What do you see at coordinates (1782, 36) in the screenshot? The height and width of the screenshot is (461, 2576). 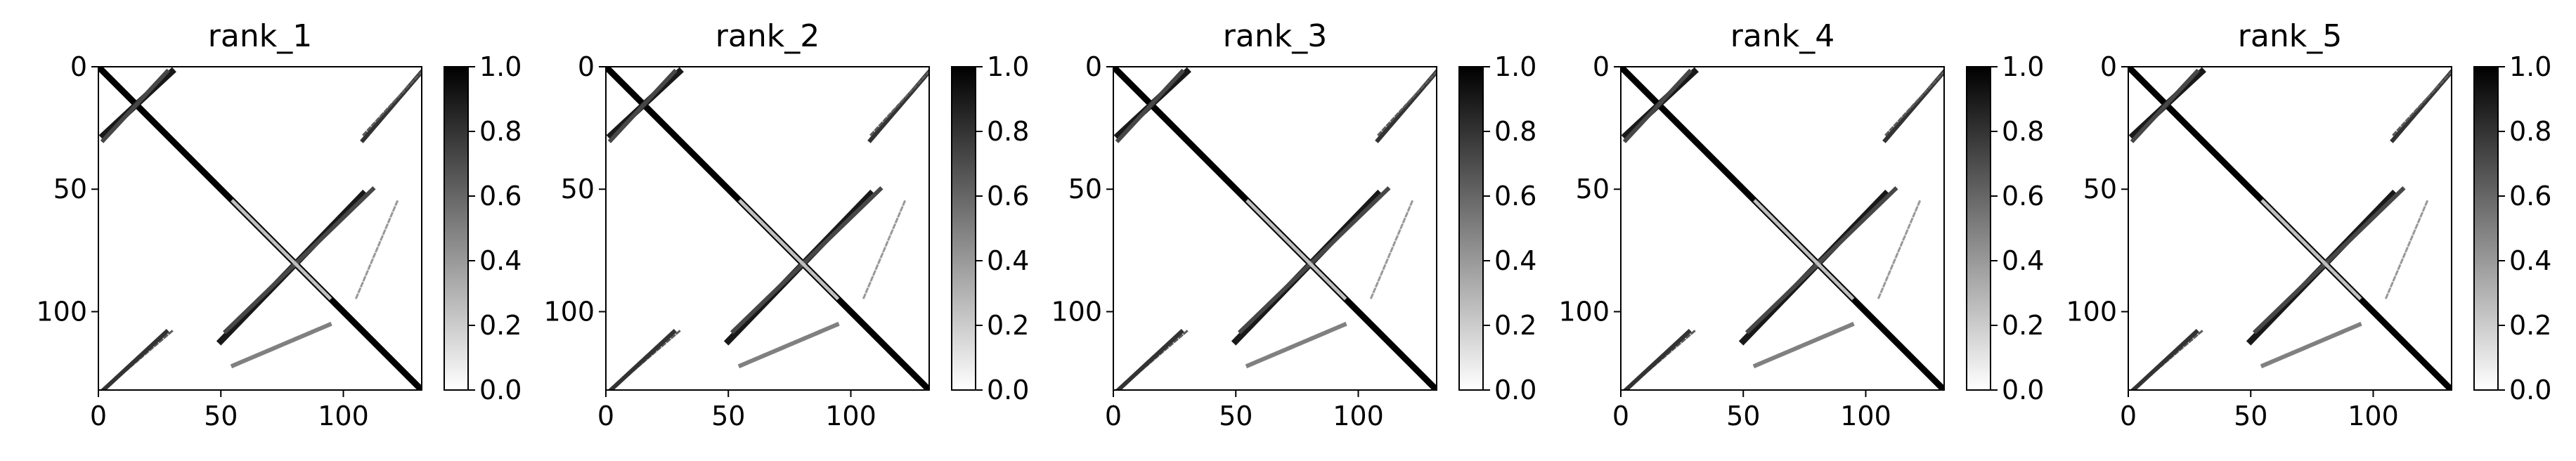 I see `panel-title: rank_4` at bounding box center [1782, 36].